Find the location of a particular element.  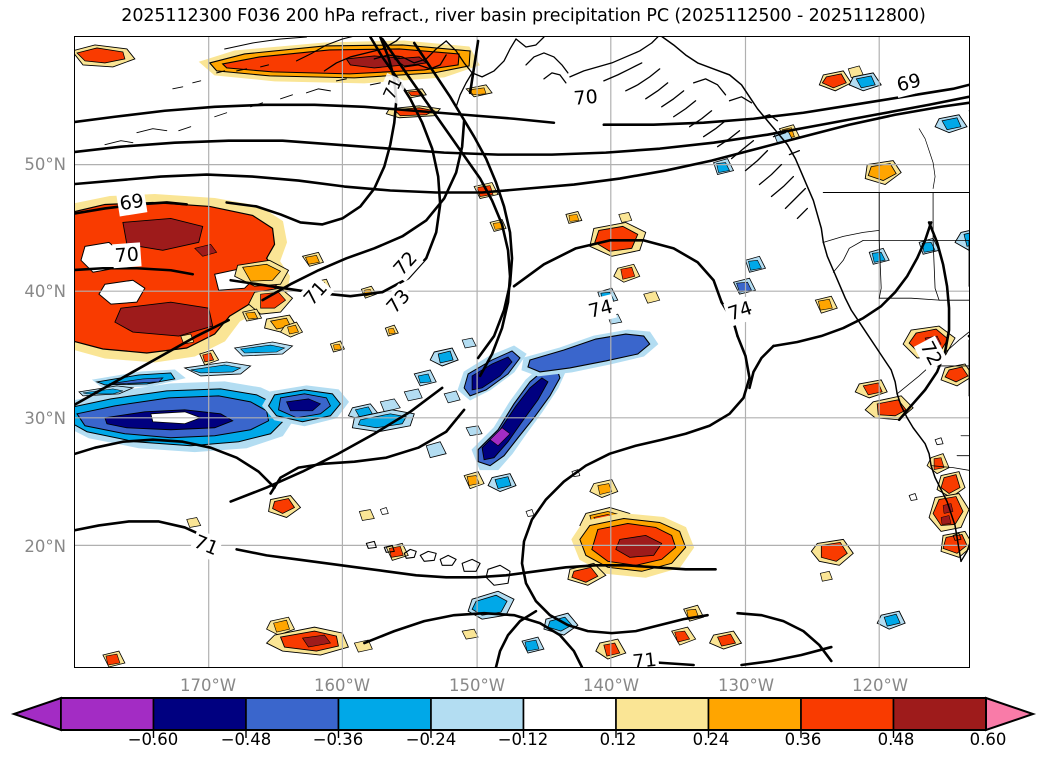

positive-anomaly-nw-pacific is located at coordinates (203, 278).